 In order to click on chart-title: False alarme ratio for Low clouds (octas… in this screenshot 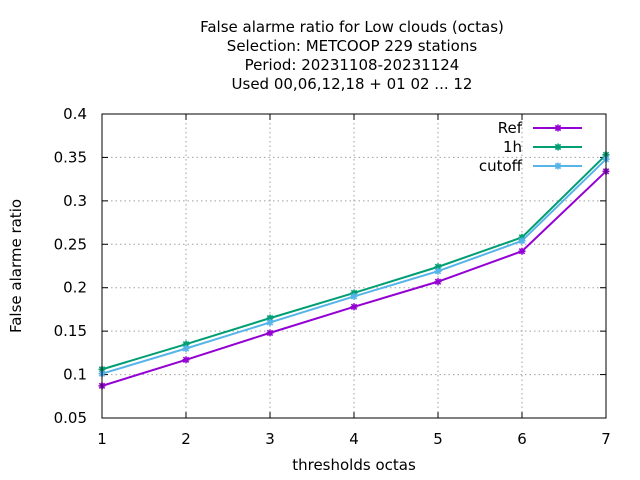, I will do `click(352, 55)`.